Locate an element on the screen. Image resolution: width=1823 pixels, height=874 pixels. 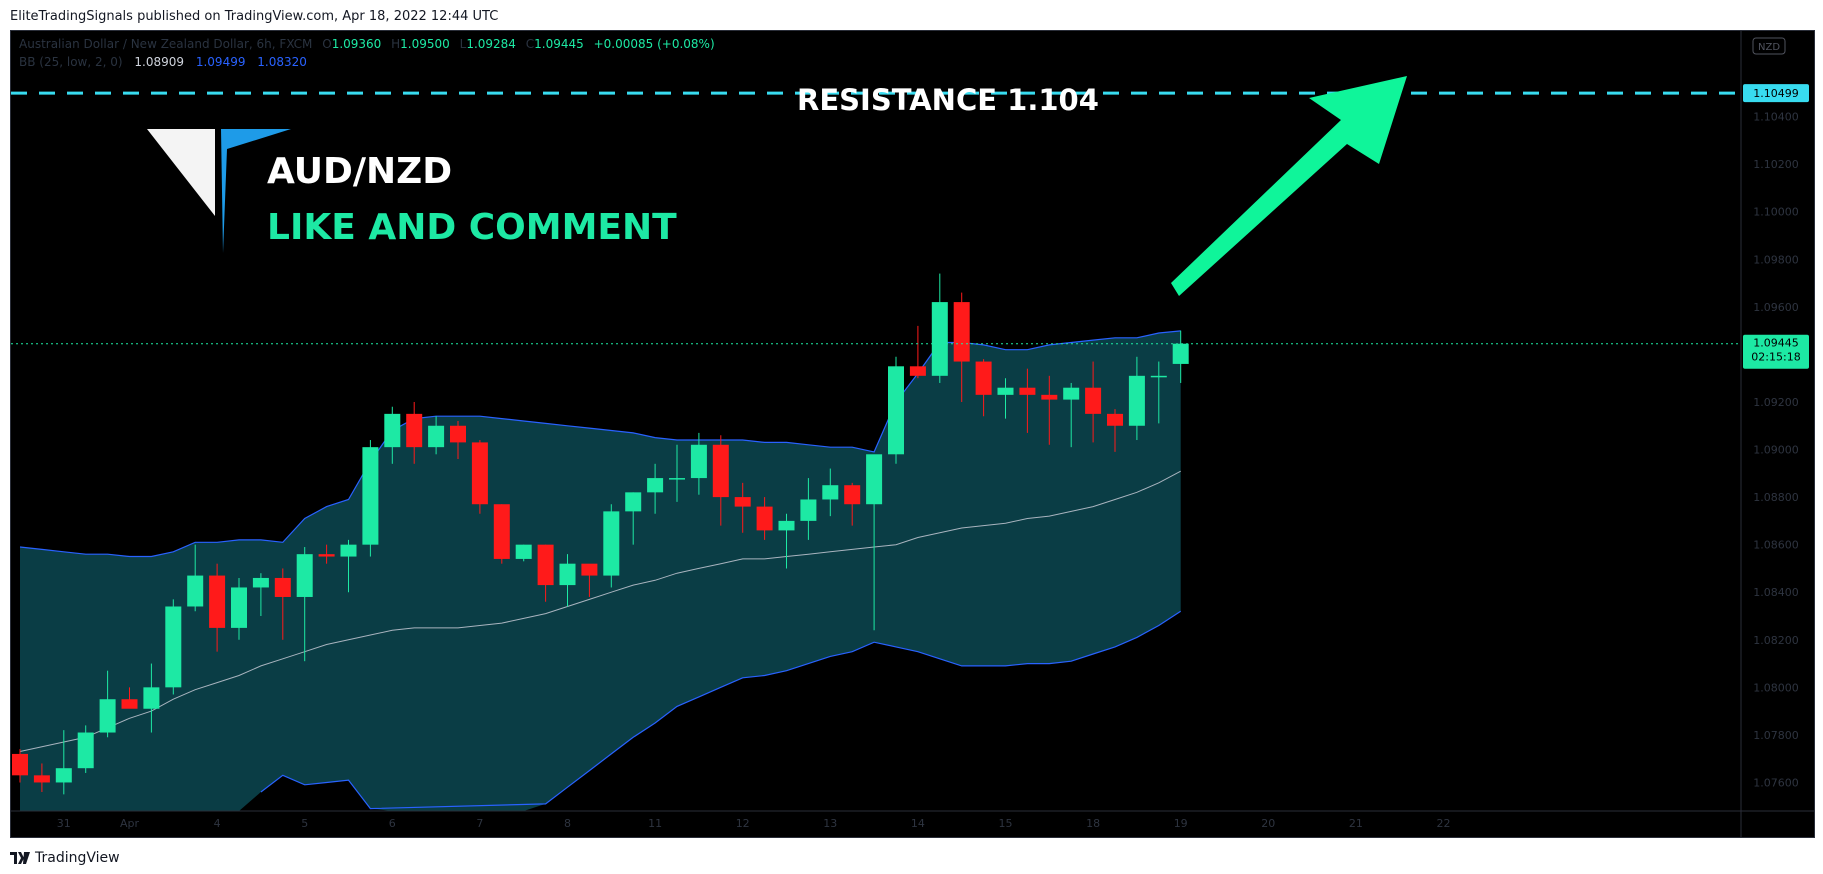
currency-badge: NZD is located at coordinates (1769, 46).